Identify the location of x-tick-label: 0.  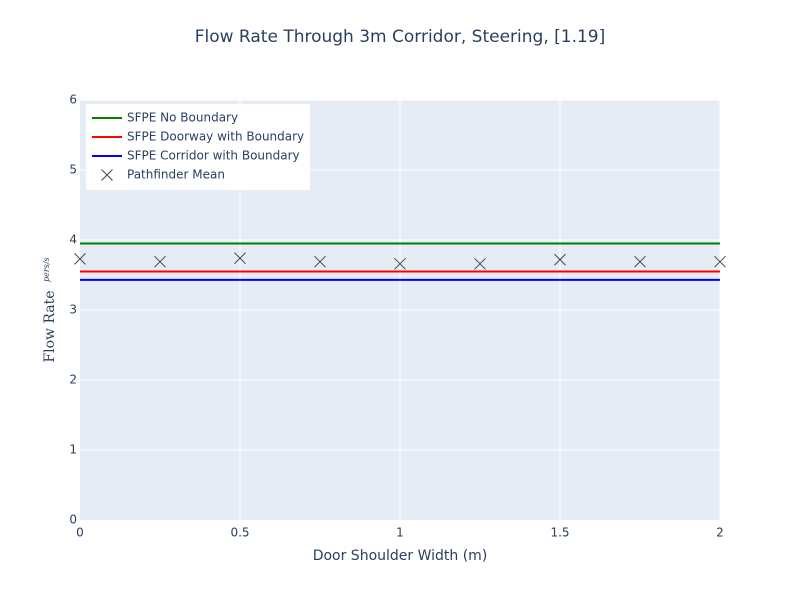
(80, 533).